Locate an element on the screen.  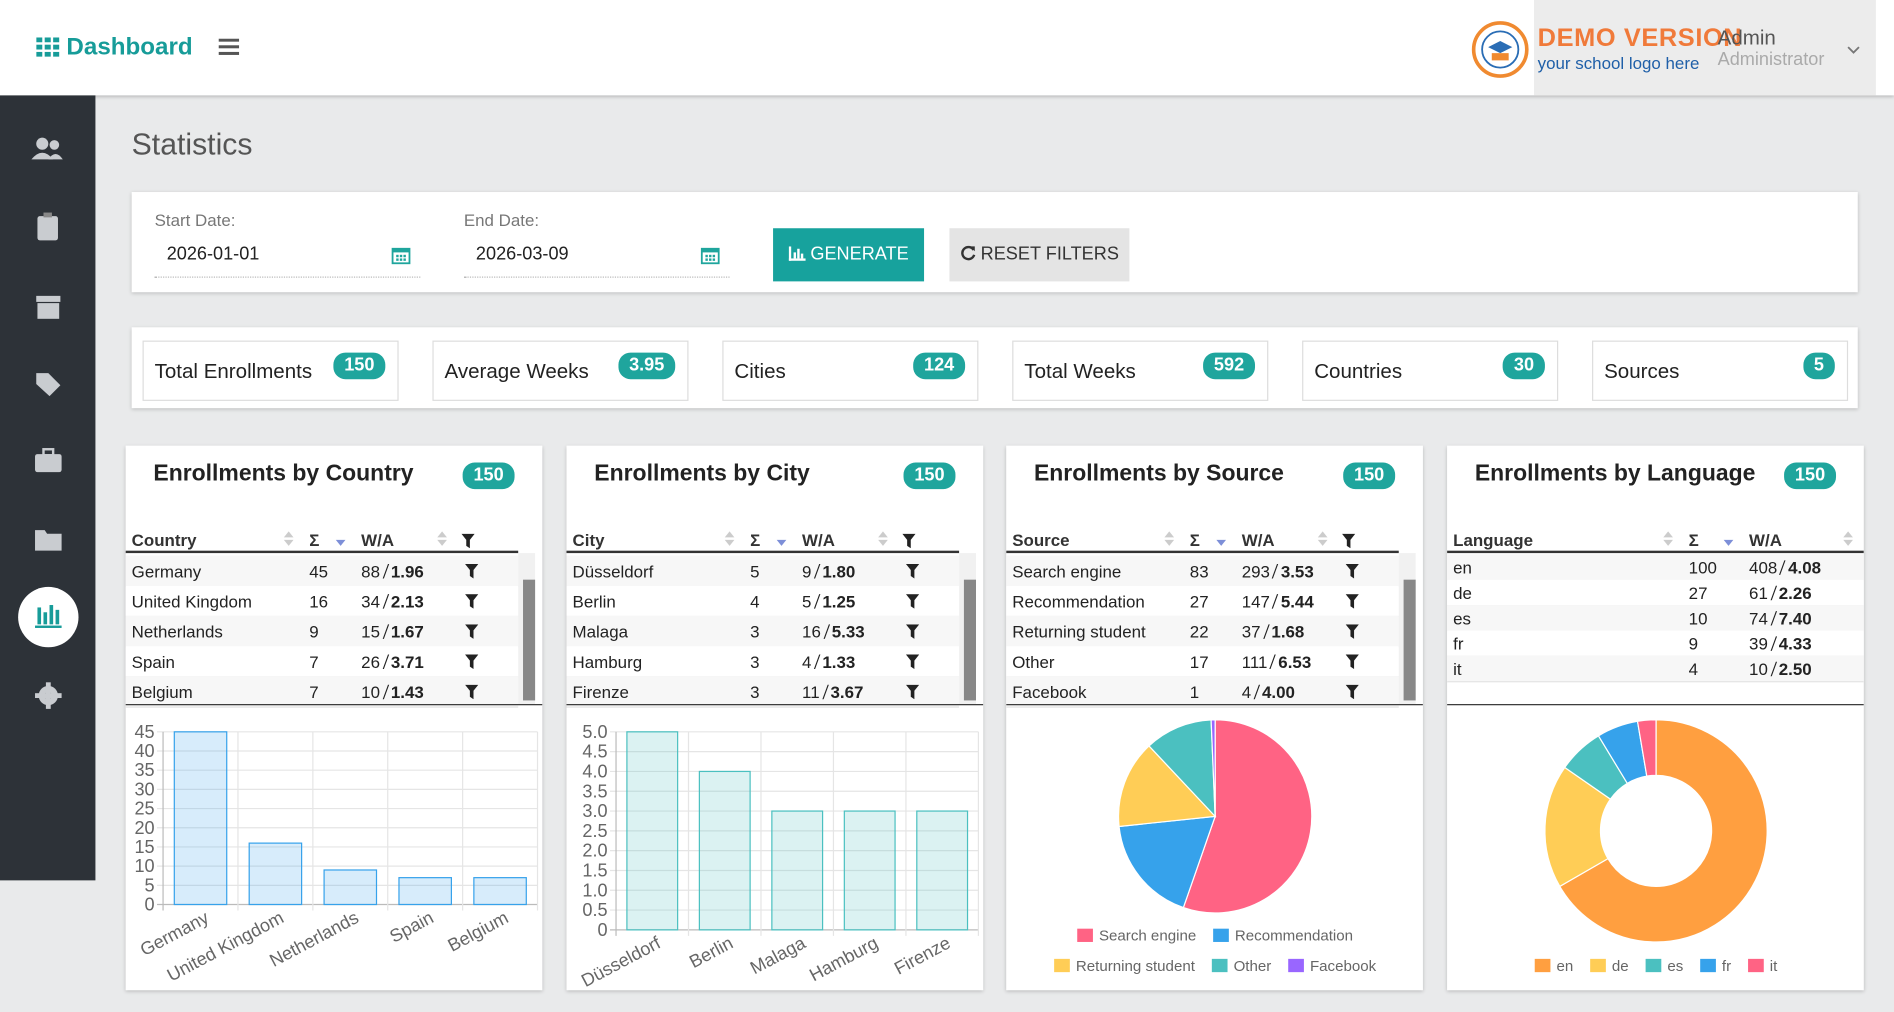
legend-item: es is located at coordinates (1664, 966).